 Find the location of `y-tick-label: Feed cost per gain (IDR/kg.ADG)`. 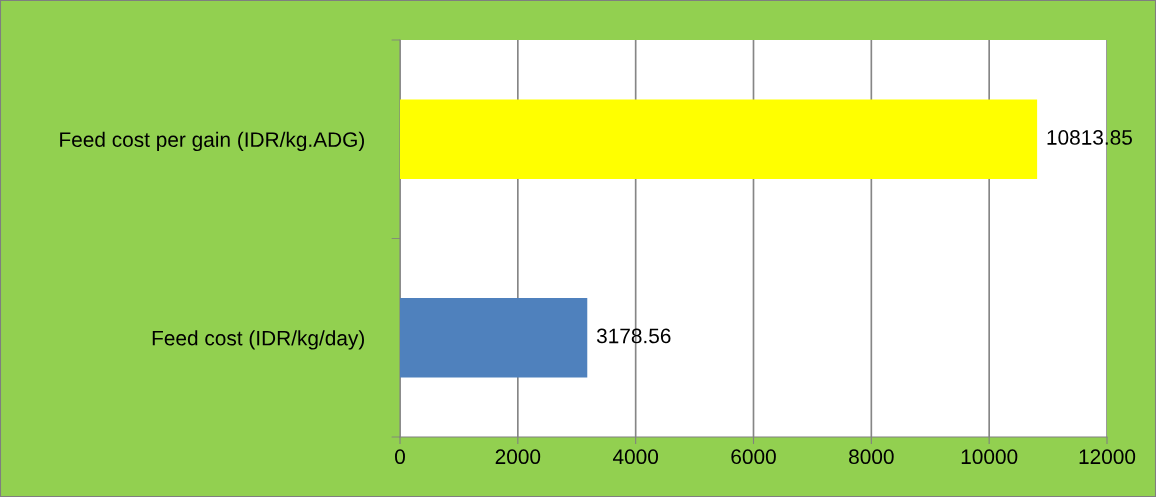

y-tick-label: Feed cost per gain (IDR/kg.ADG) is located at coordinates (212, 141).